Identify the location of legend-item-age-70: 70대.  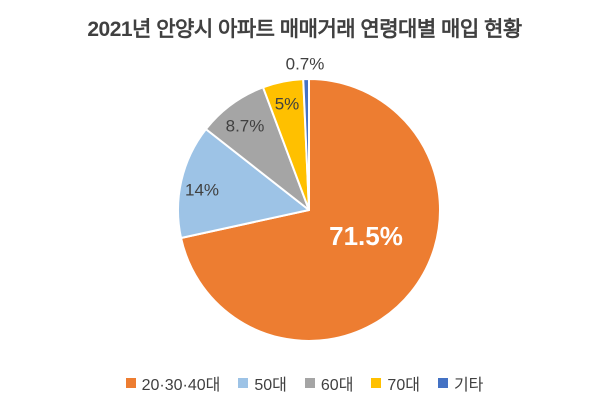
(395, 383).